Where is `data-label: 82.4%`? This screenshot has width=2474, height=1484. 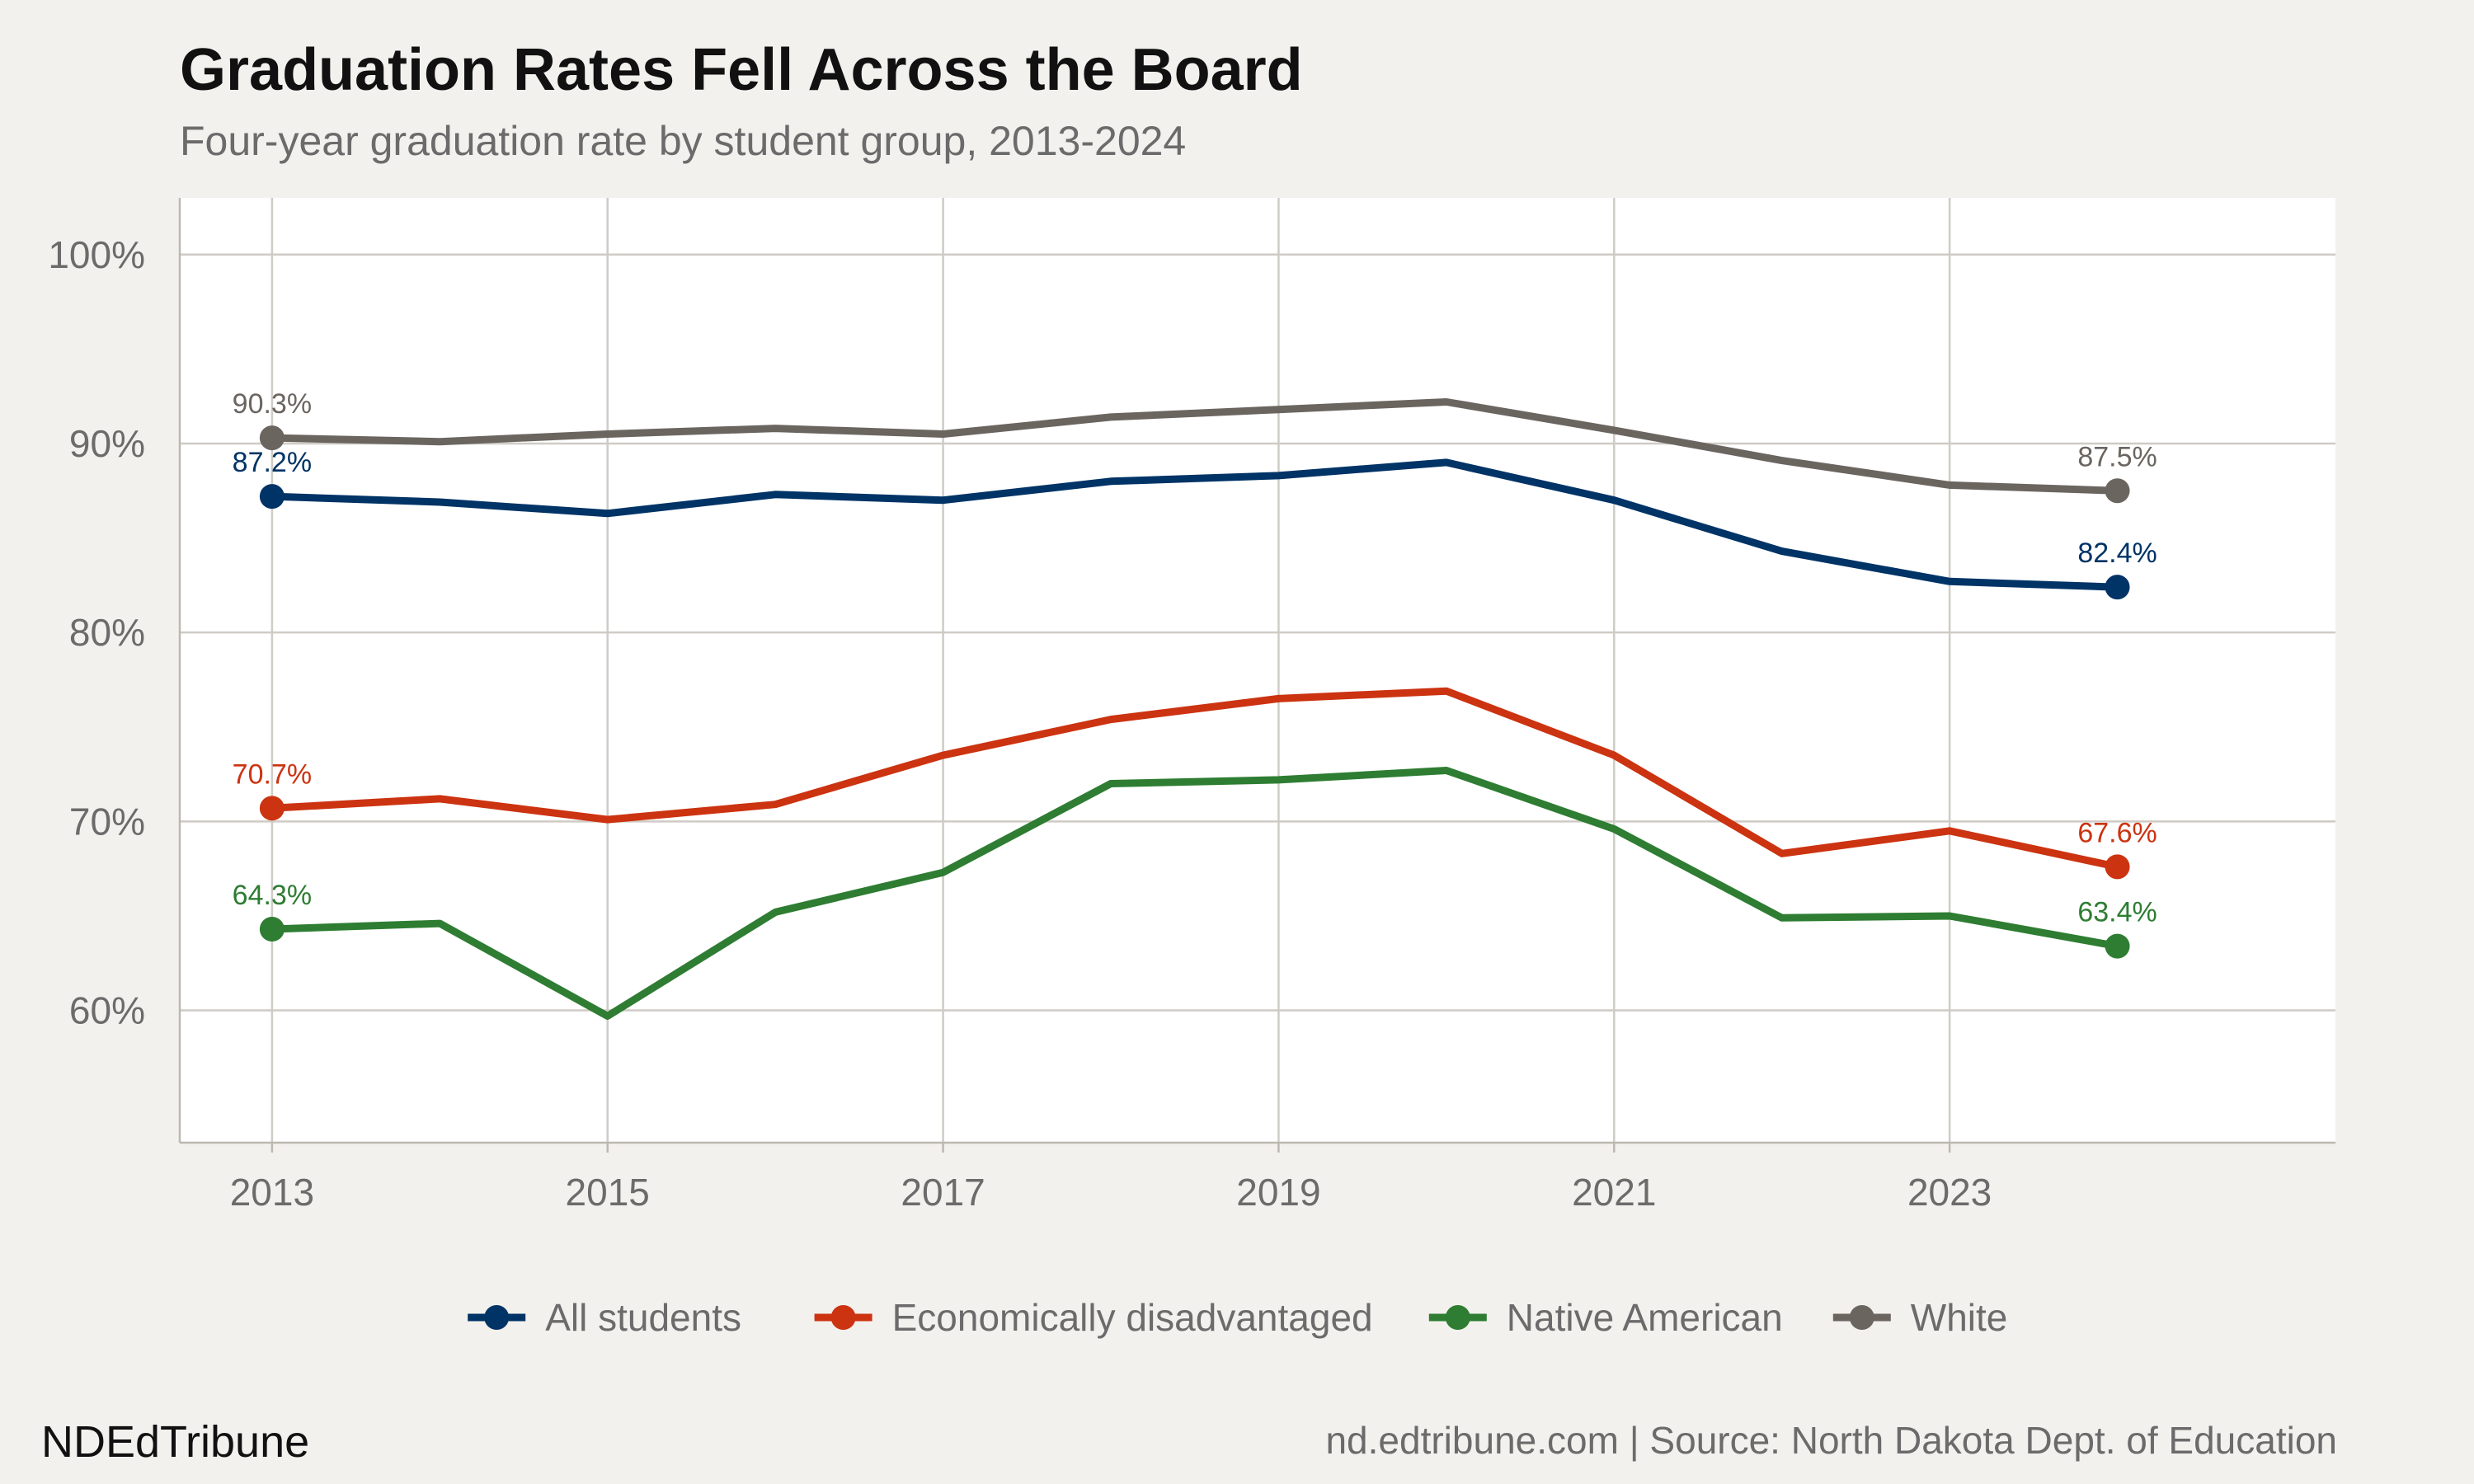
data-label: 82.4% is located at coordinates (2117, 553).